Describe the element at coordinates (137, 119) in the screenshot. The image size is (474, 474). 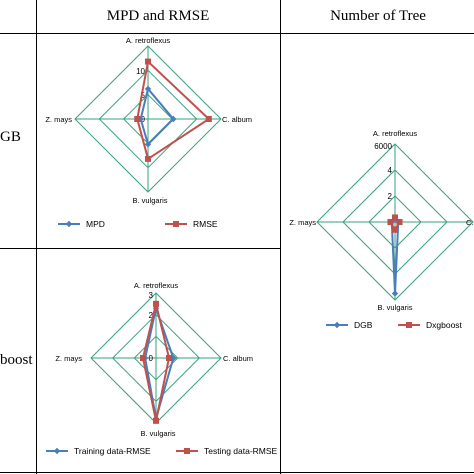
I see `point-rmse-z-mays` at that location.